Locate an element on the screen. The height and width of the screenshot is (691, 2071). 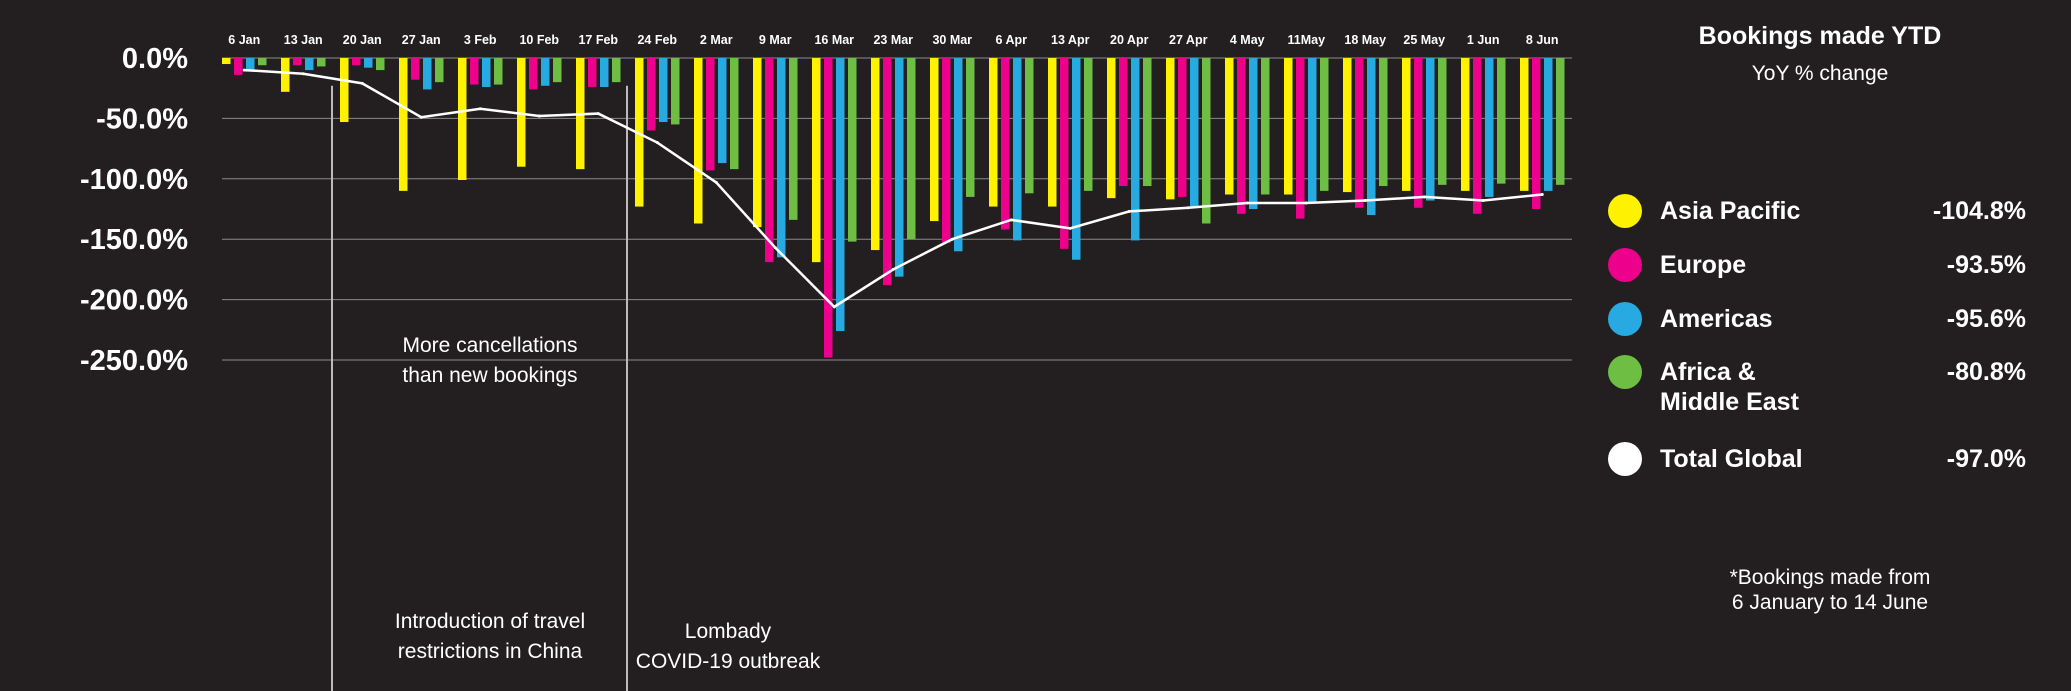
x-tick-label: 27 Apr is located at coordinates (1188, 40).